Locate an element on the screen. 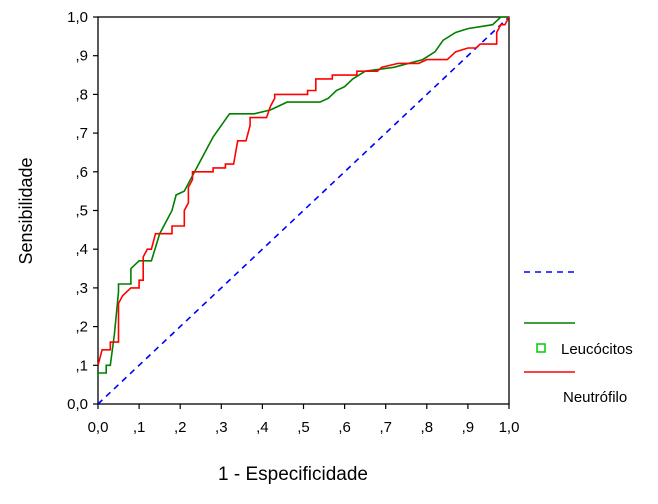 The height and width of the screenshot is (504, 658). x-tick-label: ,3 is located at coordinates (221, 427).